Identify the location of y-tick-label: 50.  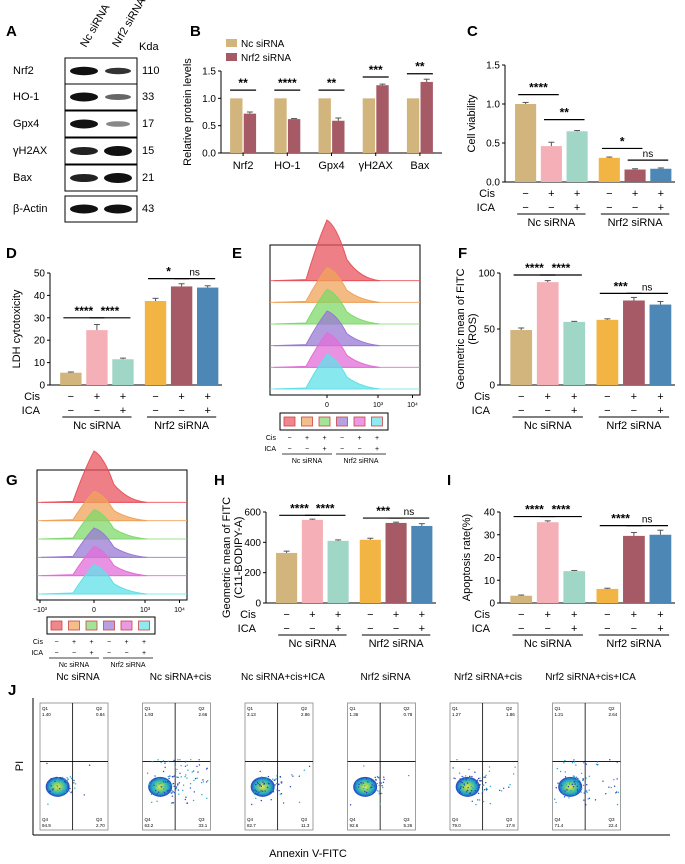
(40, 274).